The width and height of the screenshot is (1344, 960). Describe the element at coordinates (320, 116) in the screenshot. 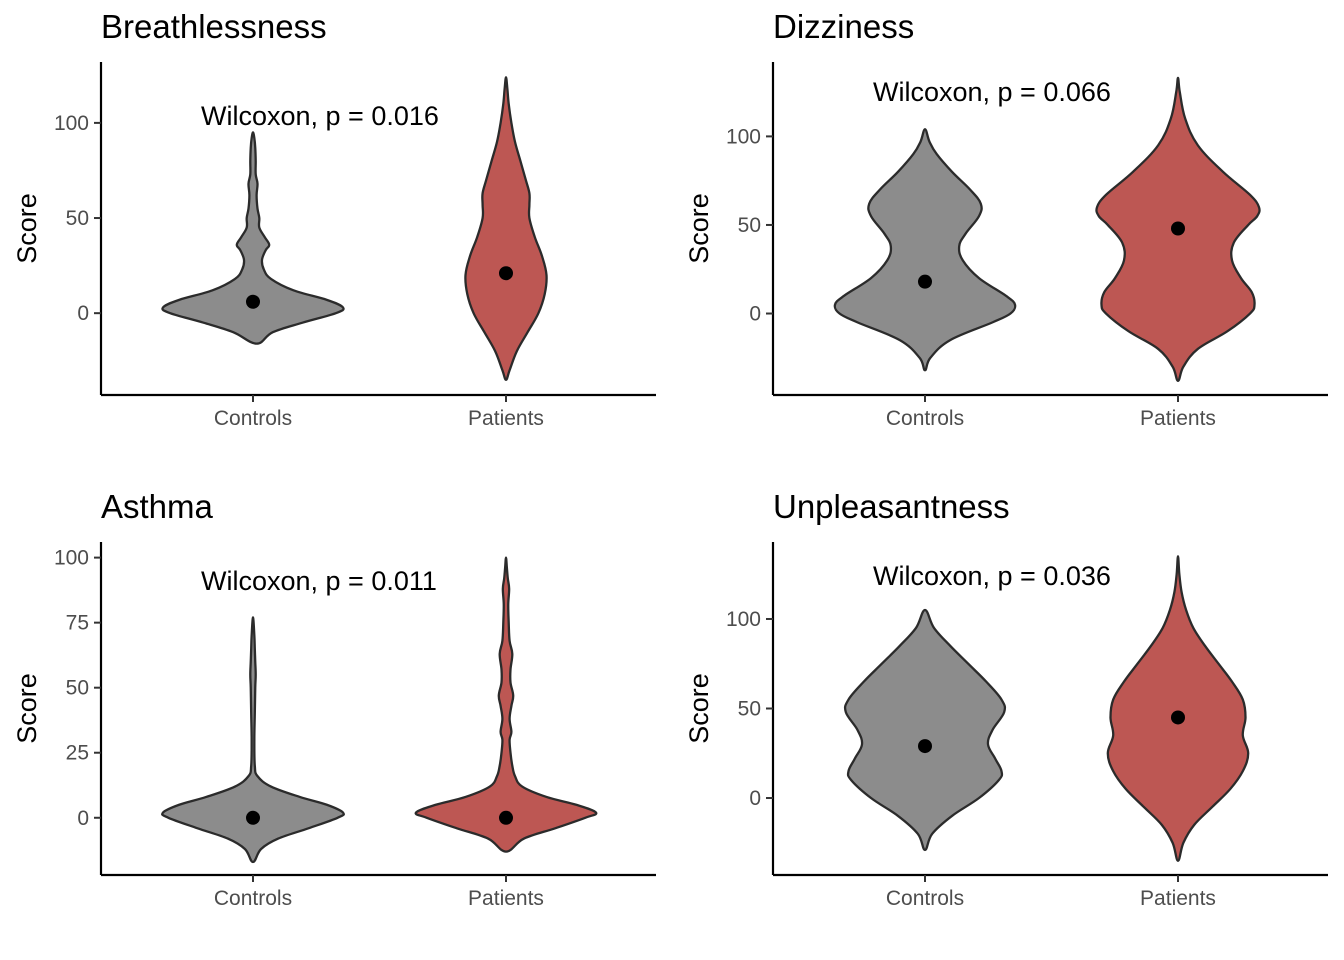

I see `wilcoxon-annotation: Wilcoxon, p = 0.016` at that location.